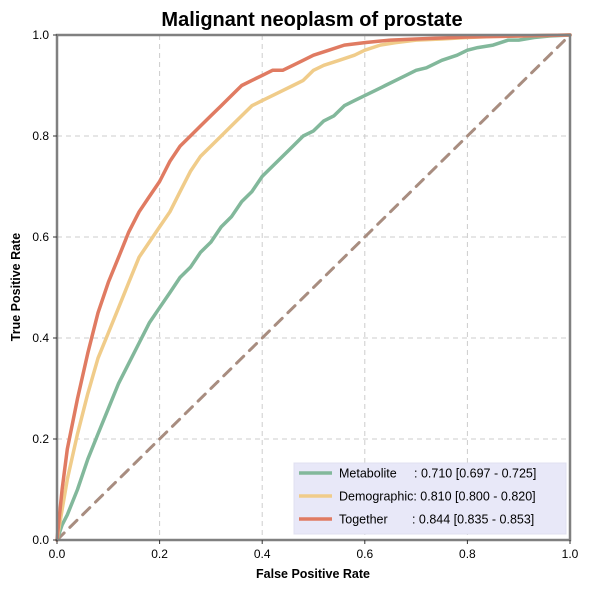  Describe the element at coordinates (57, 554) in the screenshot. I see `x-tick-label: 0.0` at that location.